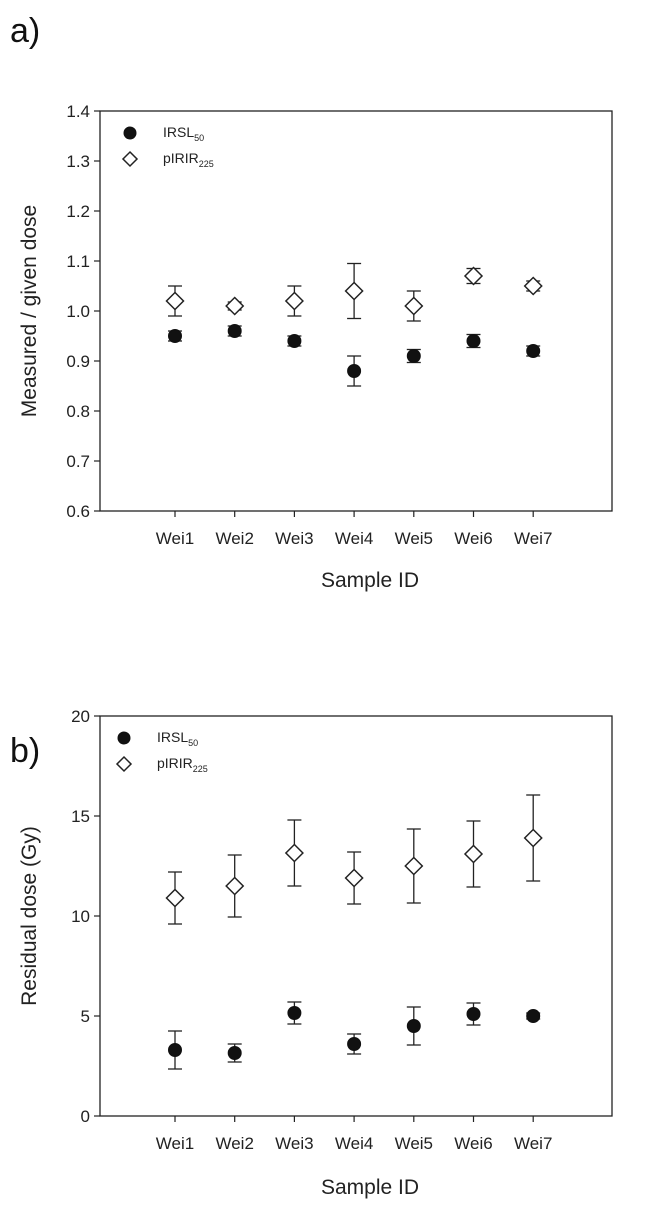  What do you see at coordinates (29, 311) in the screenshot?
I see `y-axis-title: Measured / given dose` at bounding box center [29, 311].